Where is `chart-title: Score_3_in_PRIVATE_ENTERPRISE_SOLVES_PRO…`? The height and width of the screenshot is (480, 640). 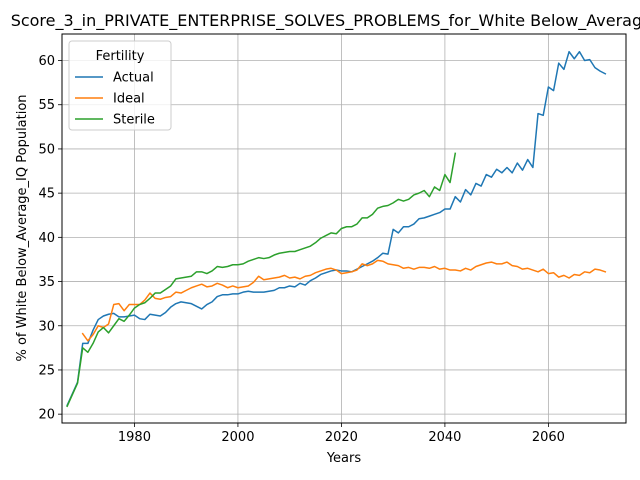 chart-title: Score_3_in_PRIVATE_ENTERPRISE_SOLVES_PRO… is located at coordinates (325, 21).